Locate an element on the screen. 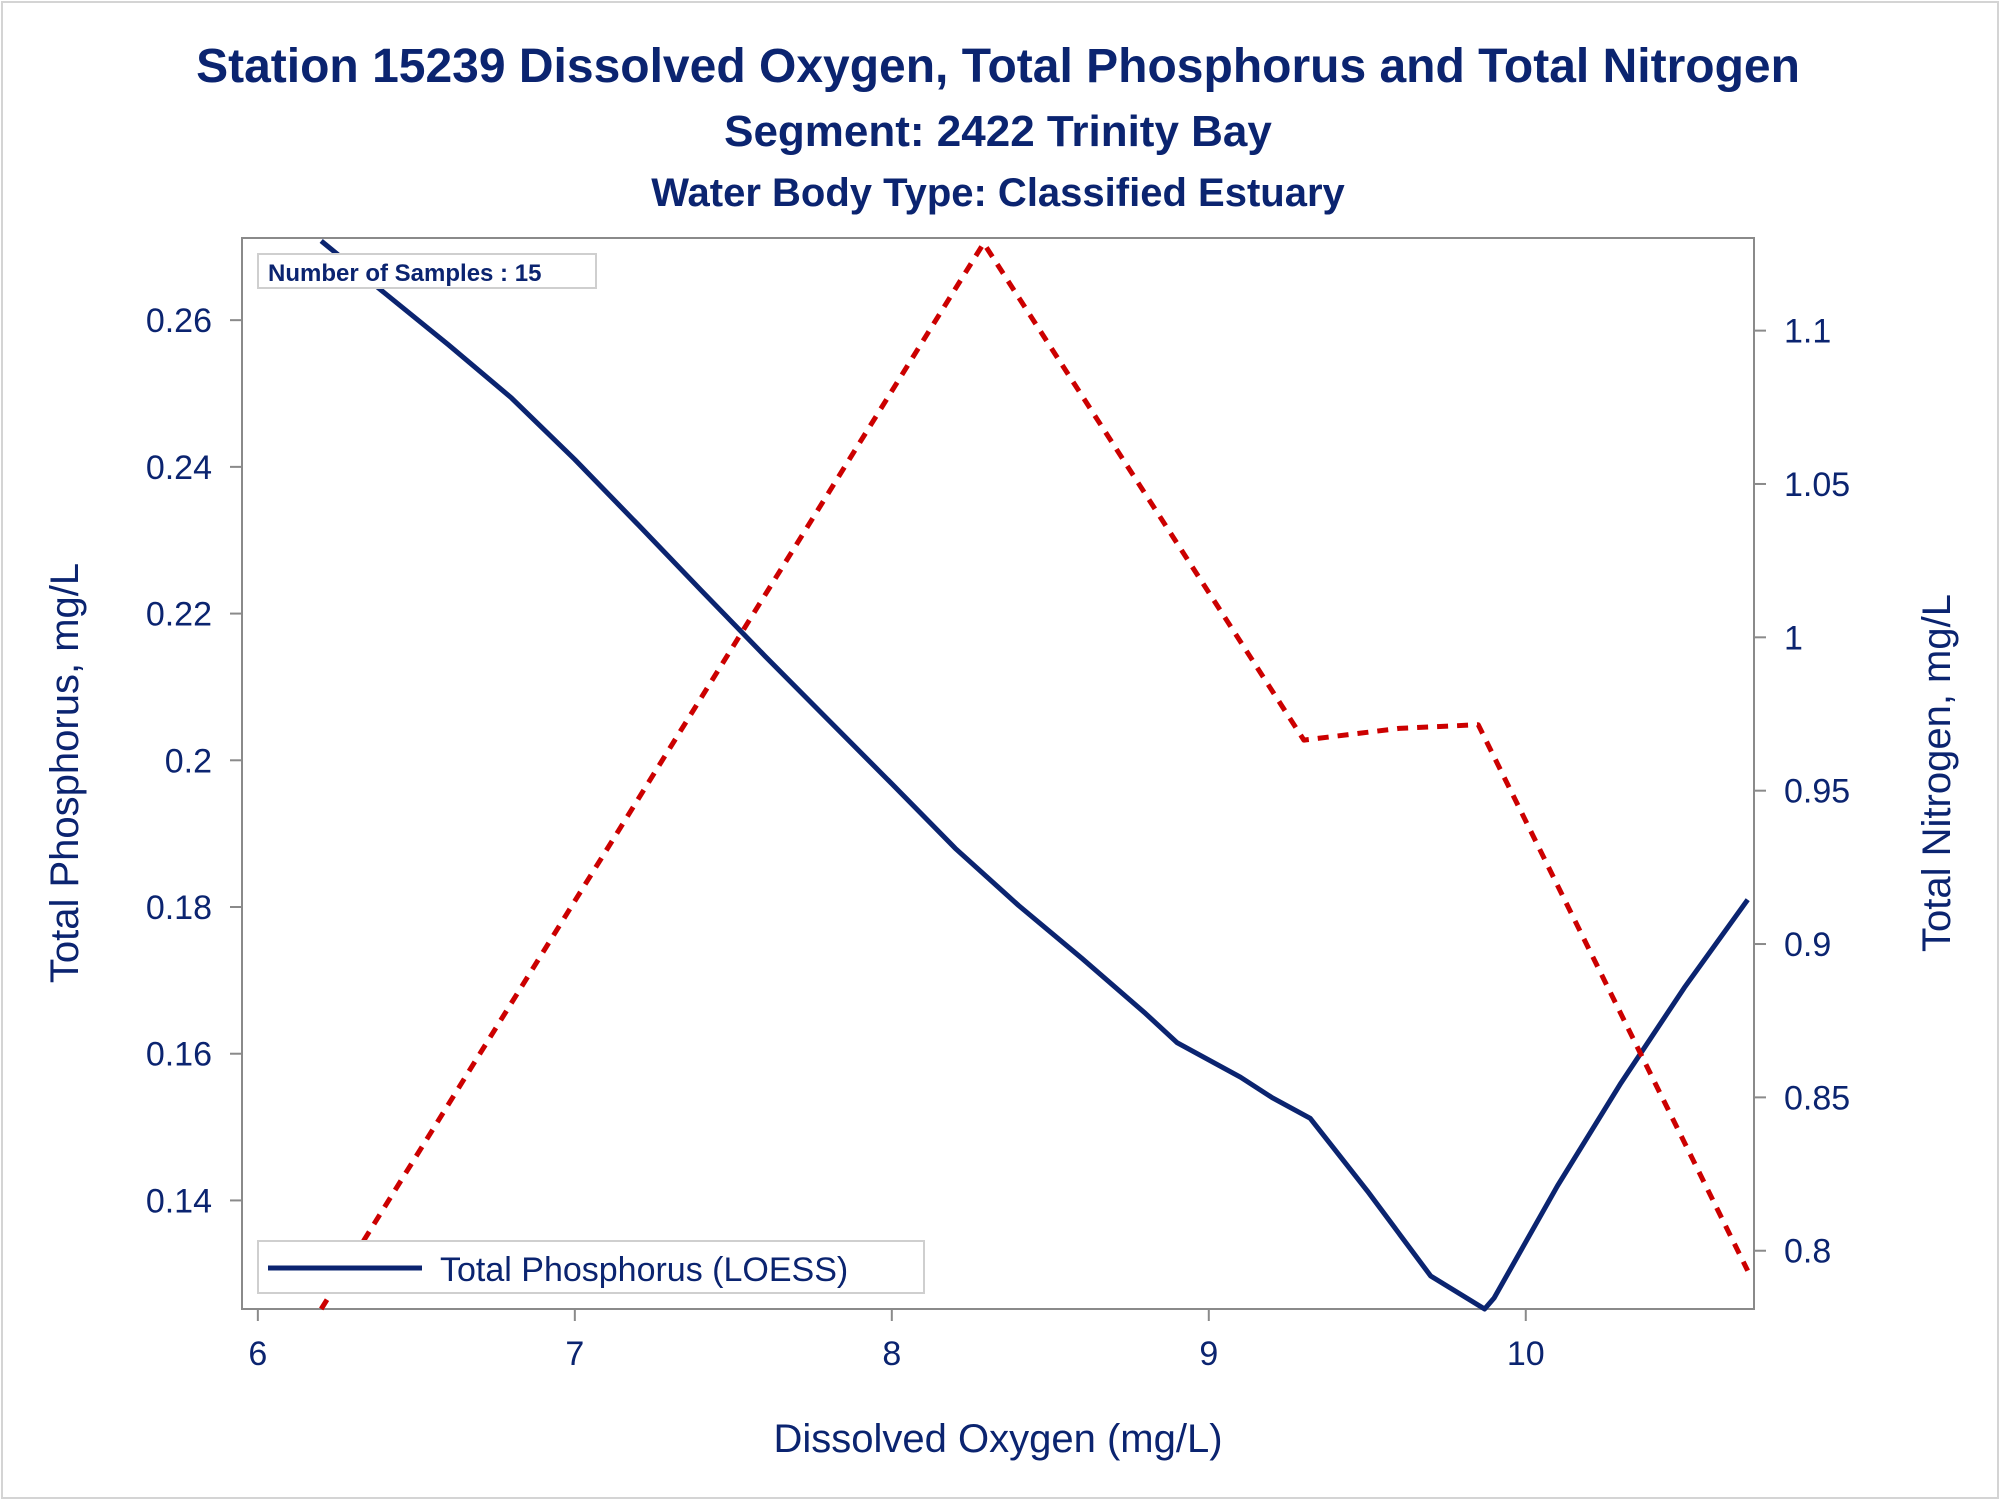 The image size is (2000, 1500). y2-axis-label: Total Nitrogen, mg/L is located at coordinates (1937, 773).